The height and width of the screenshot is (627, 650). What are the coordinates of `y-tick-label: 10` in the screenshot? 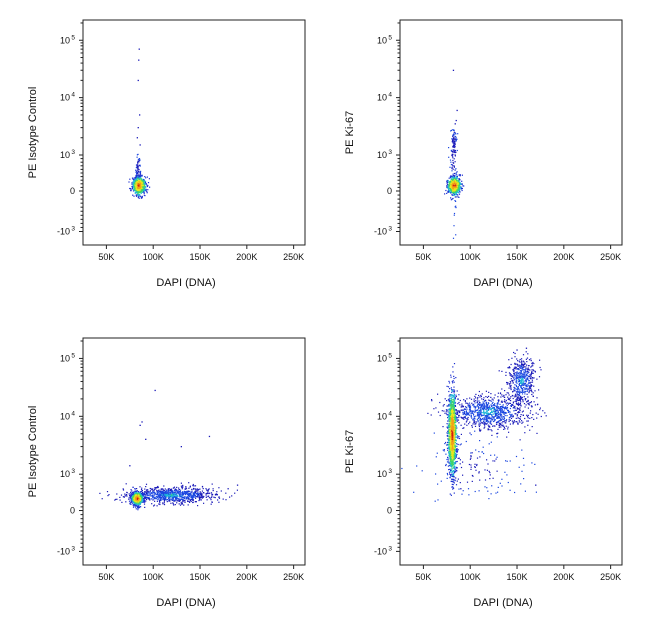 It's located at (382, 98).